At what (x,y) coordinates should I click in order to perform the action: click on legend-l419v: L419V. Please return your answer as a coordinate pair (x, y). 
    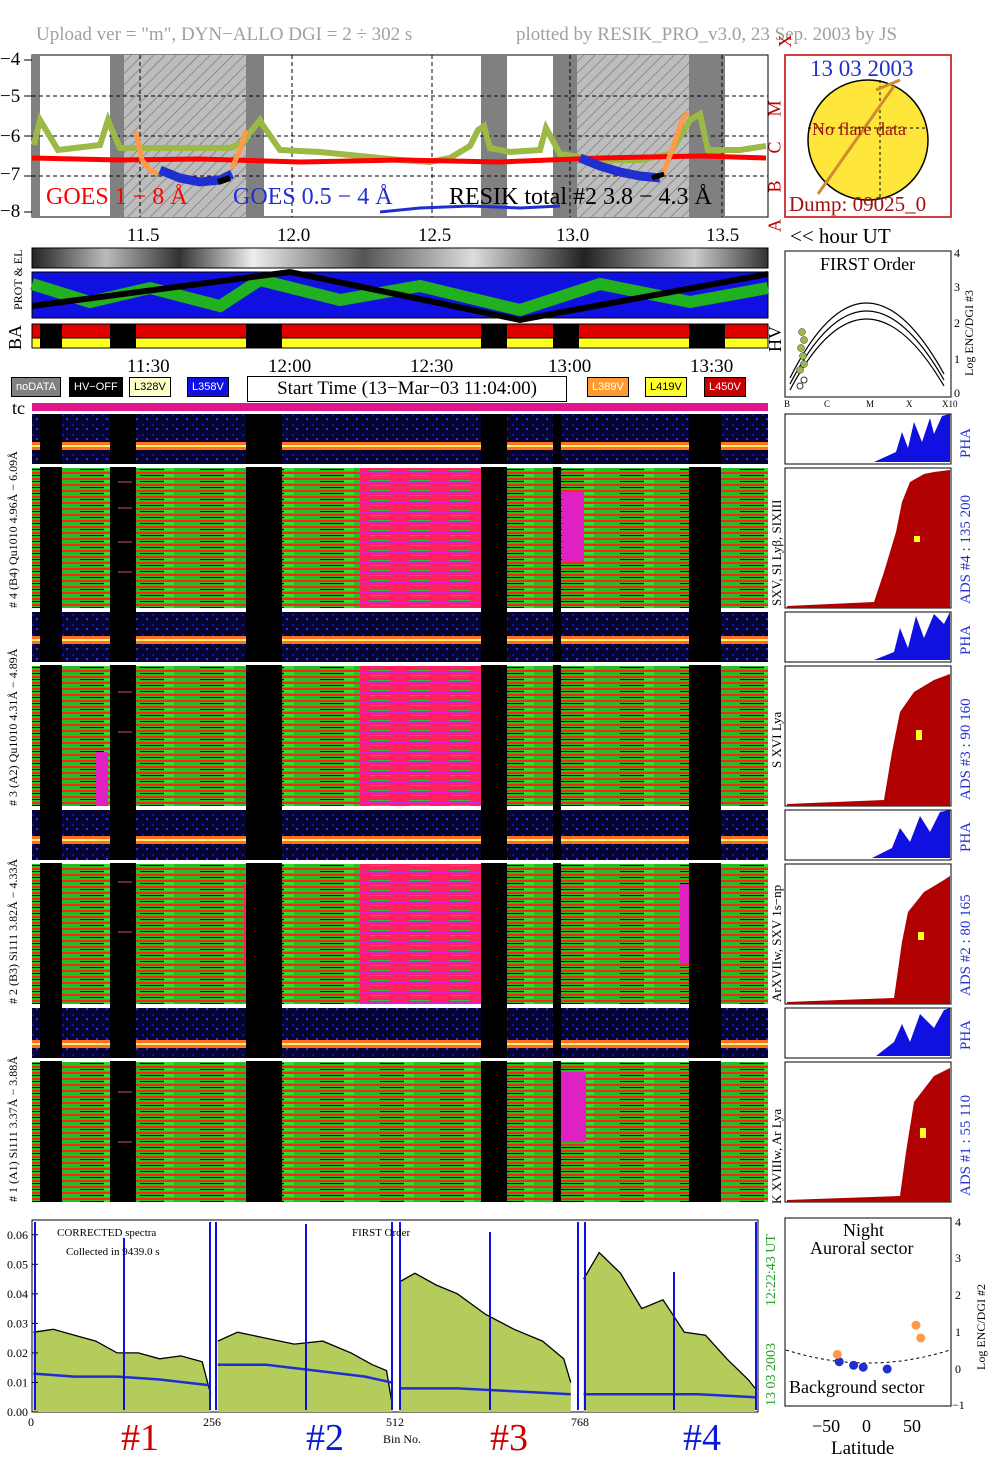
    Looking at the image, I should click on (666, 387).